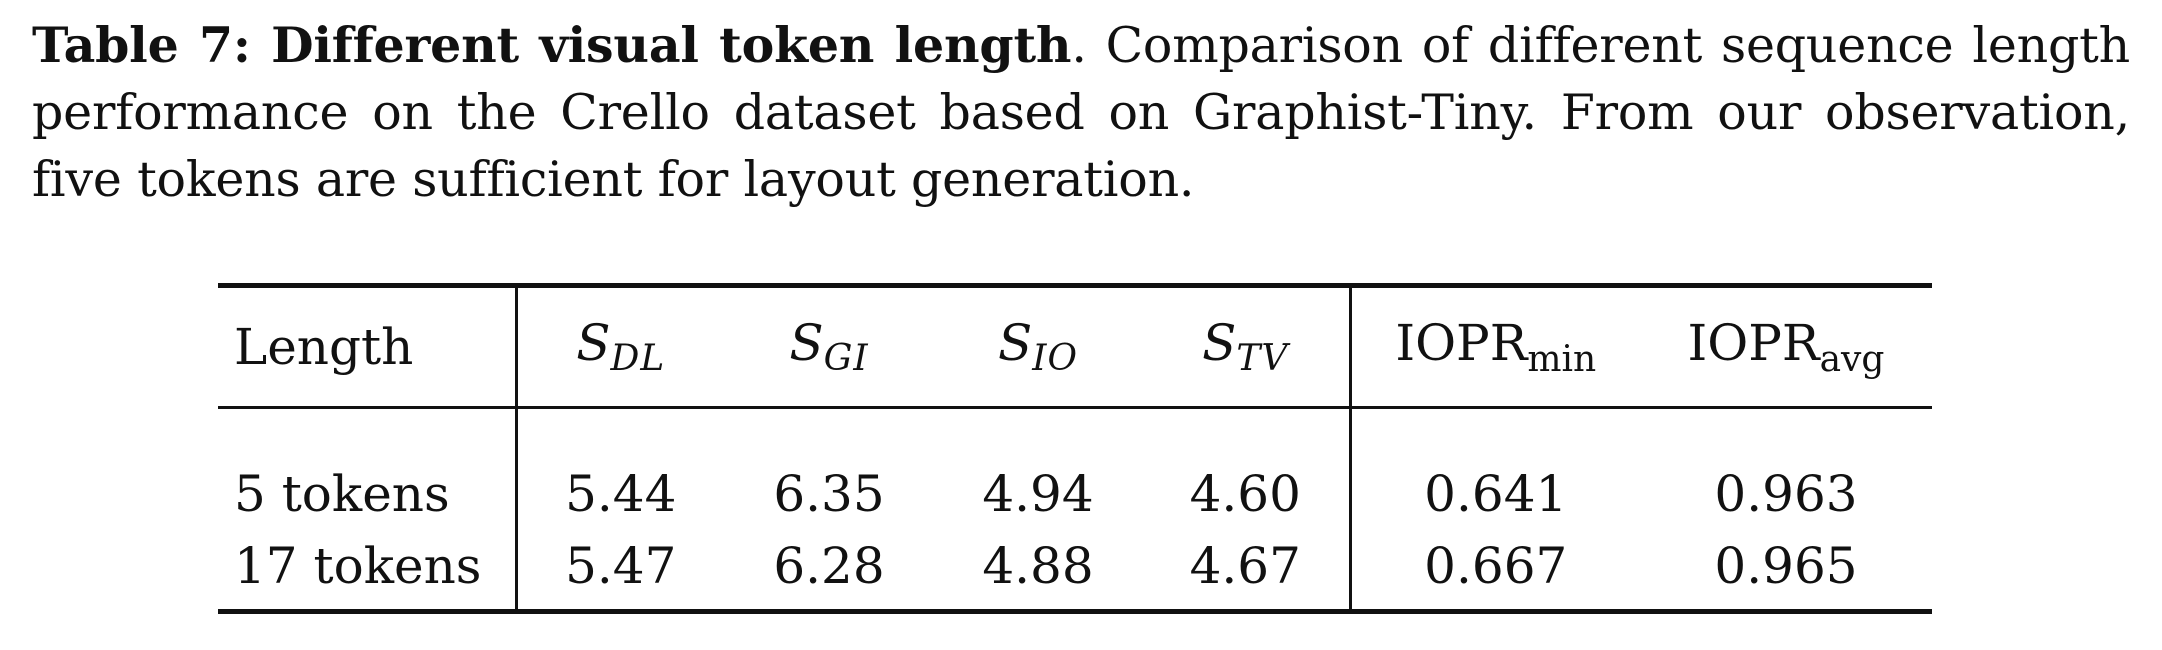  I want to click on header-sio-base: S, so click(1015, 343).